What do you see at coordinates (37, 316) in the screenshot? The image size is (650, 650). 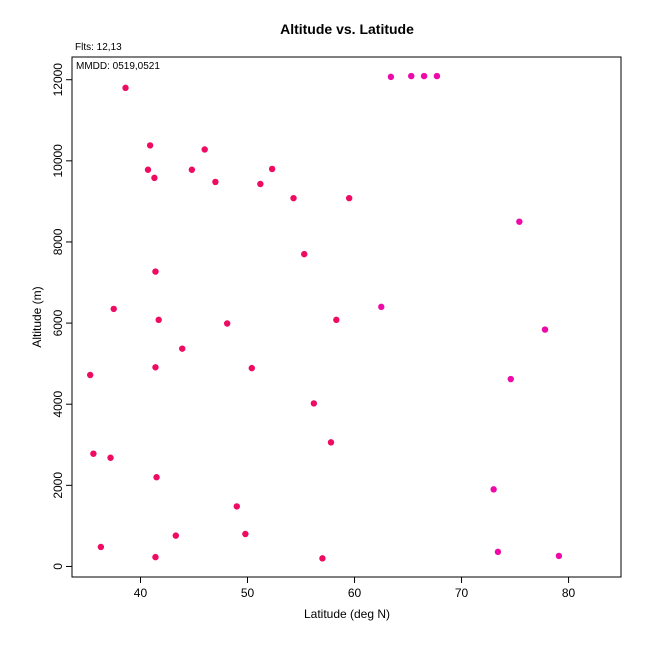 I see `y-axis-label: Altitude (m)` at bounding box center [37, 316].